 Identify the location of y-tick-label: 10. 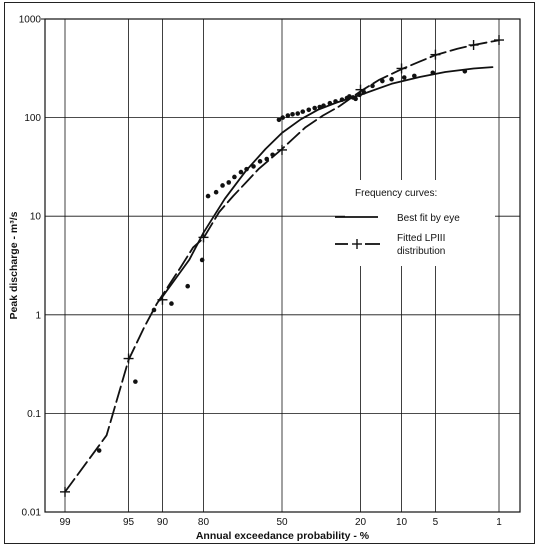
(36, 217).